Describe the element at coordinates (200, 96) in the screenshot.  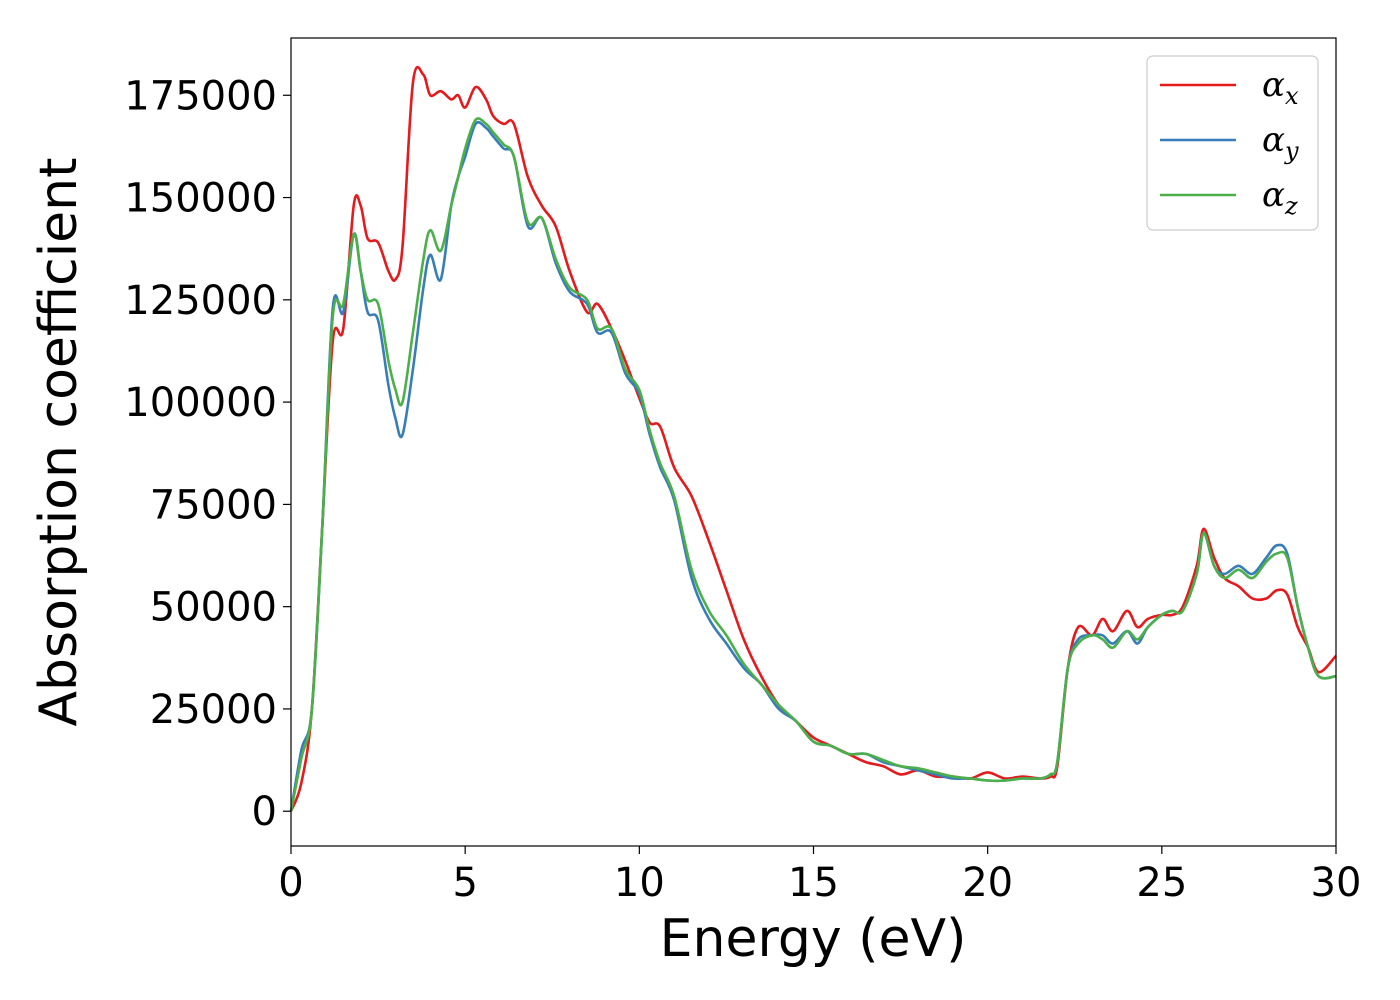
I see `y-tick-label: 175000` at that location.